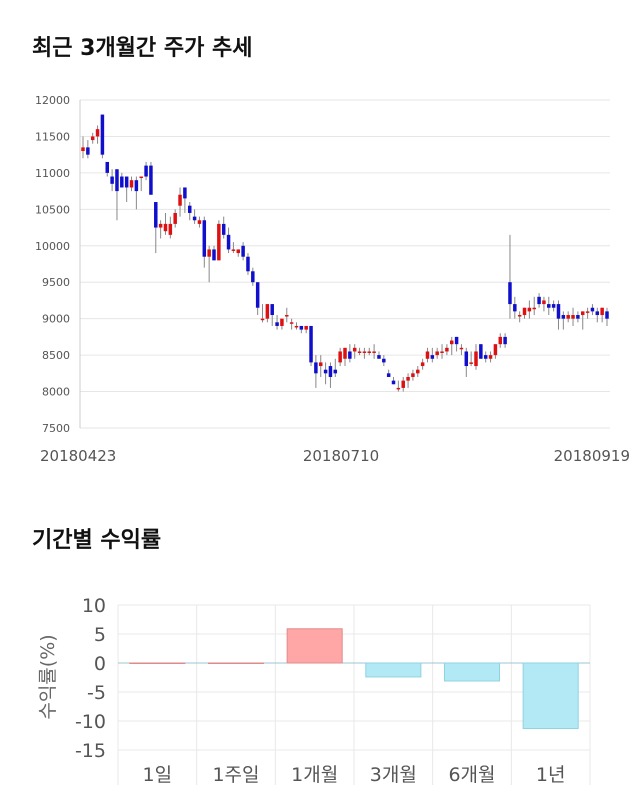 This screenshot has height=810, width=640. I want to click on x-category-label: 1일, so click(158, 775).